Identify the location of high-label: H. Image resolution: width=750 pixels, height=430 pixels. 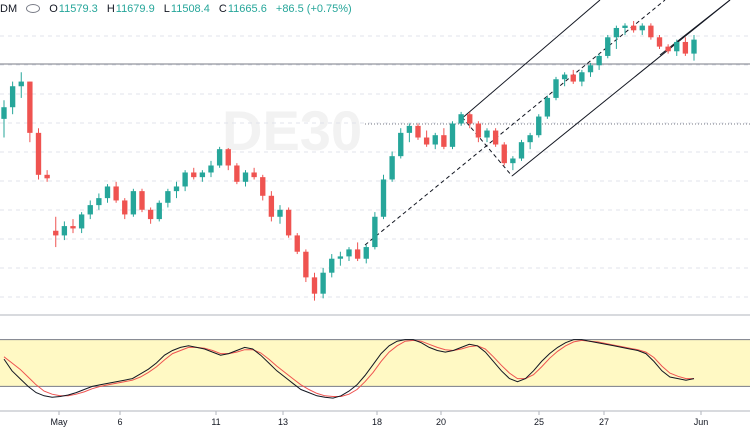
(110, 9).